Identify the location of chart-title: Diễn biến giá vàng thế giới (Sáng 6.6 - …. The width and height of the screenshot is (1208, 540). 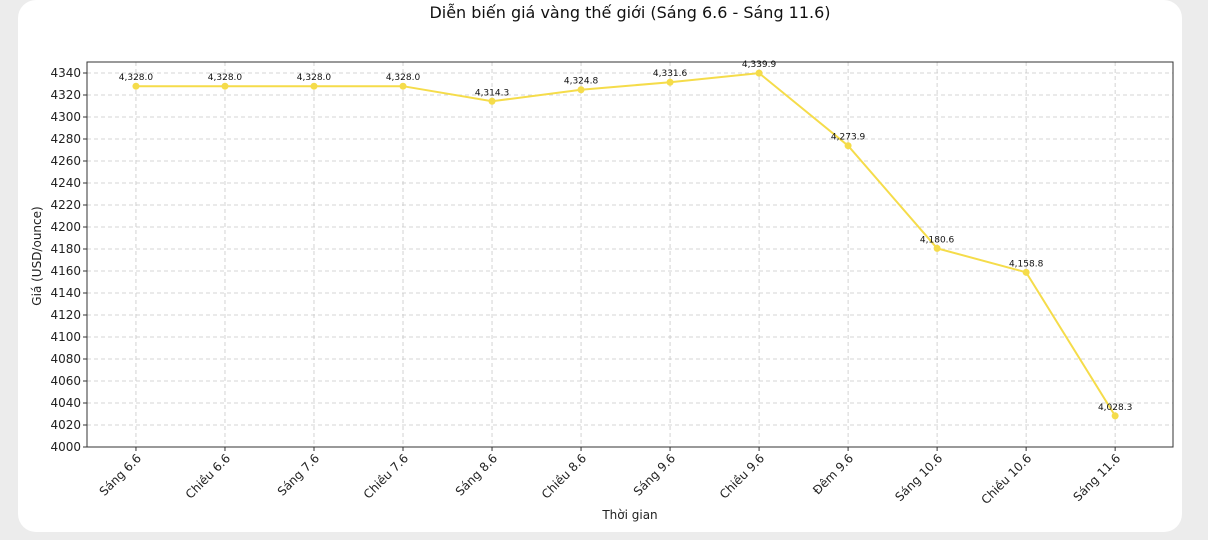
(629, 12).